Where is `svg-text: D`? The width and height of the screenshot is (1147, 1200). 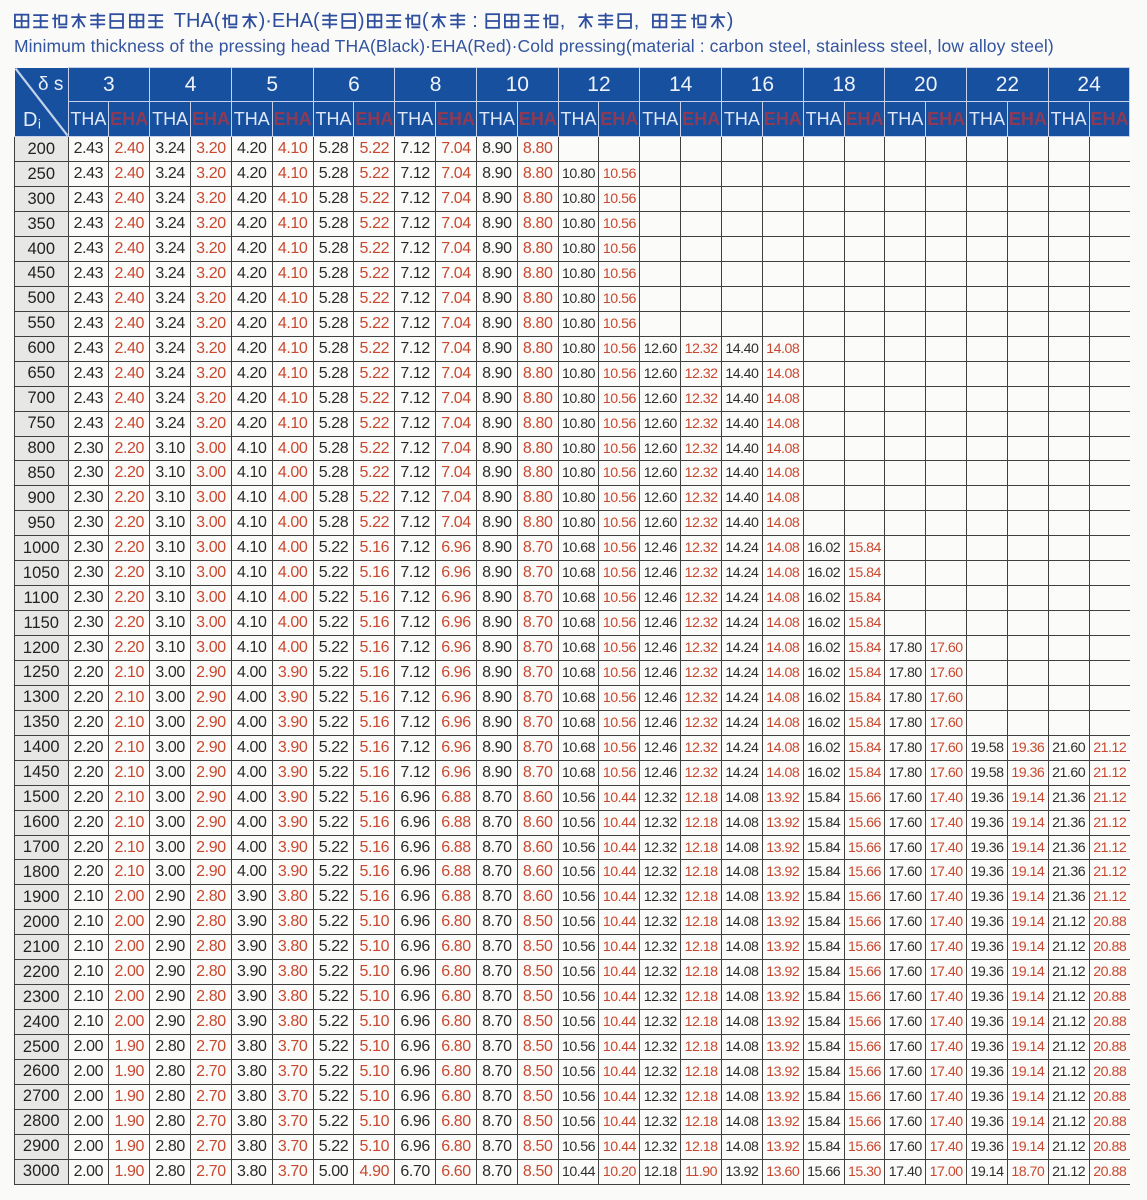 svg-text: D is located at coordinates (30, 120).